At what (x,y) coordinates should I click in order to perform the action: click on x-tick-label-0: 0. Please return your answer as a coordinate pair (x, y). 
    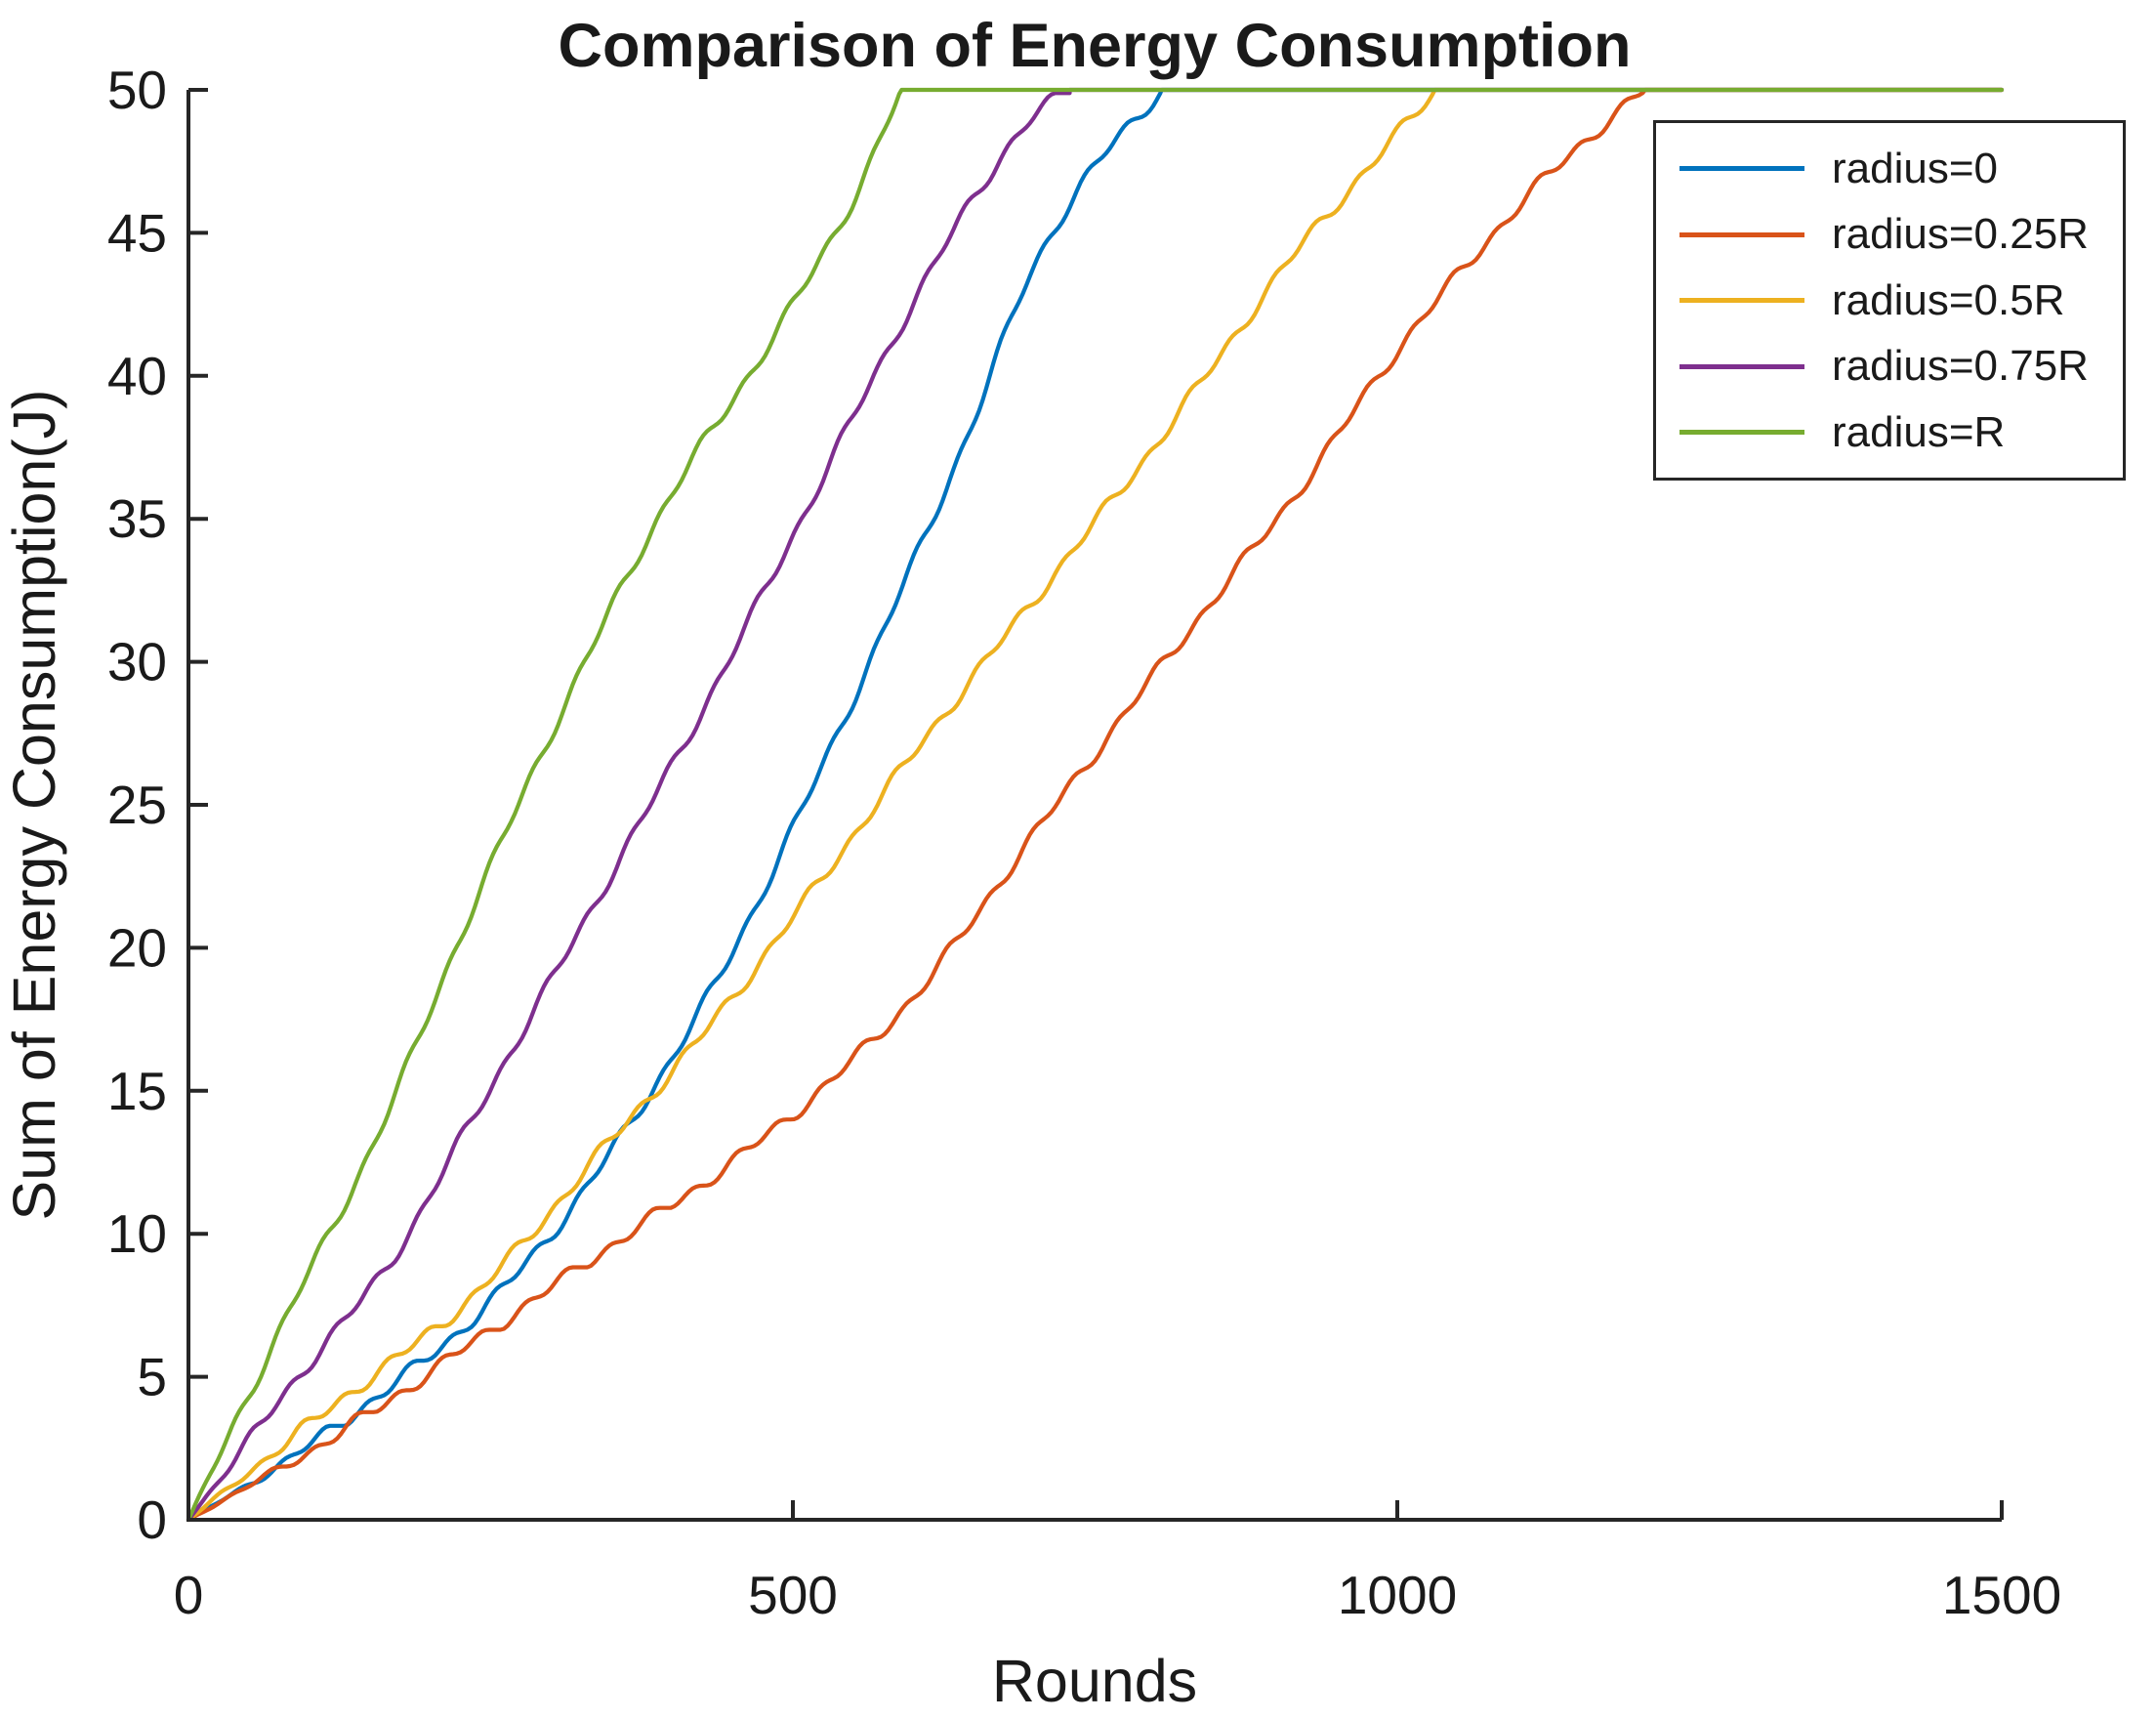
    Looking at the image, I should click on (189, 1595).